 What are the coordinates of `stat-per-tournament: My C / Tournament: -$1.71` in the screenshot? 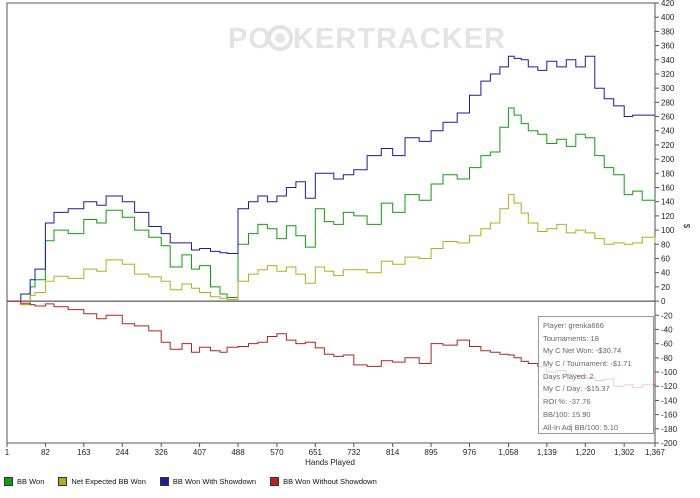 It's located at (587, 364).